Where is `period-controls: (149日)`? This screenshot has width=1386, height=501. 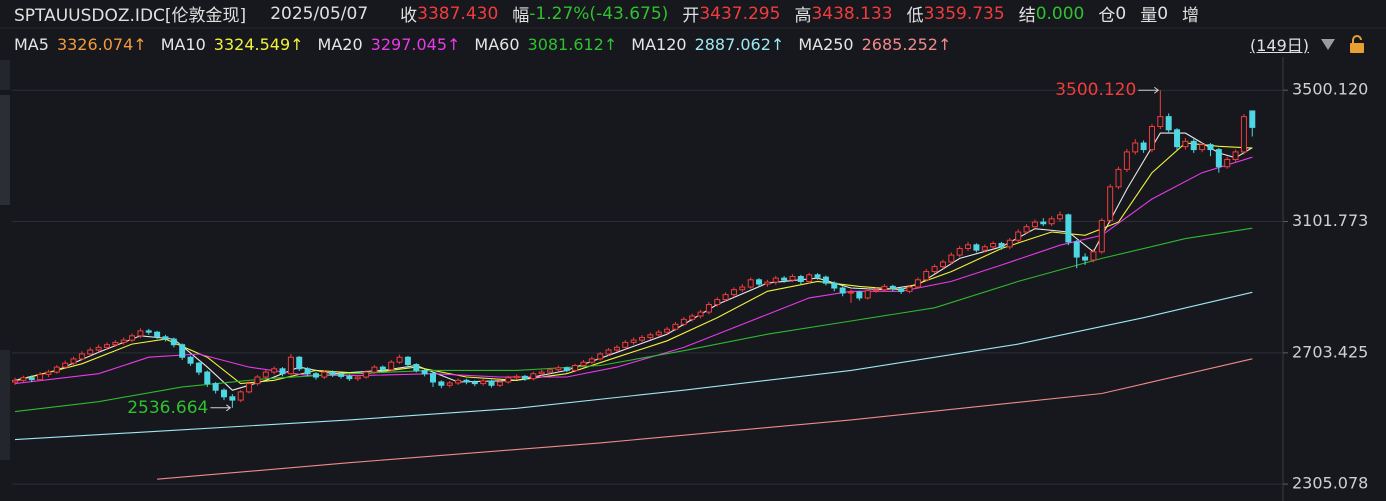
period-controls: (149日) is located at coordinates (1309, 44).